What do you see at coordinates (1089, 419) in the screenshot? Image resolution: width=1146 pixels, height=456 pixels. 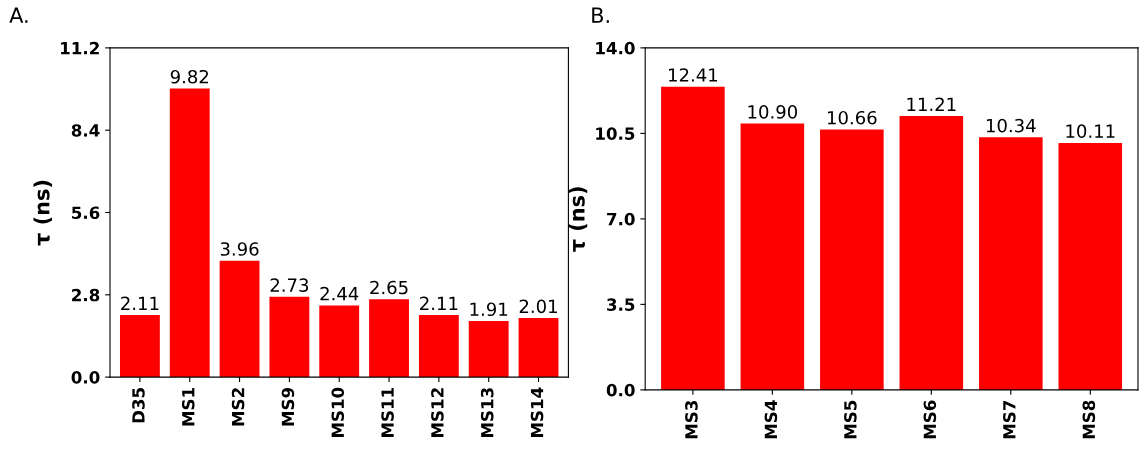 I see `x-tick-label: MS8` at bounding box center [1089, 419].